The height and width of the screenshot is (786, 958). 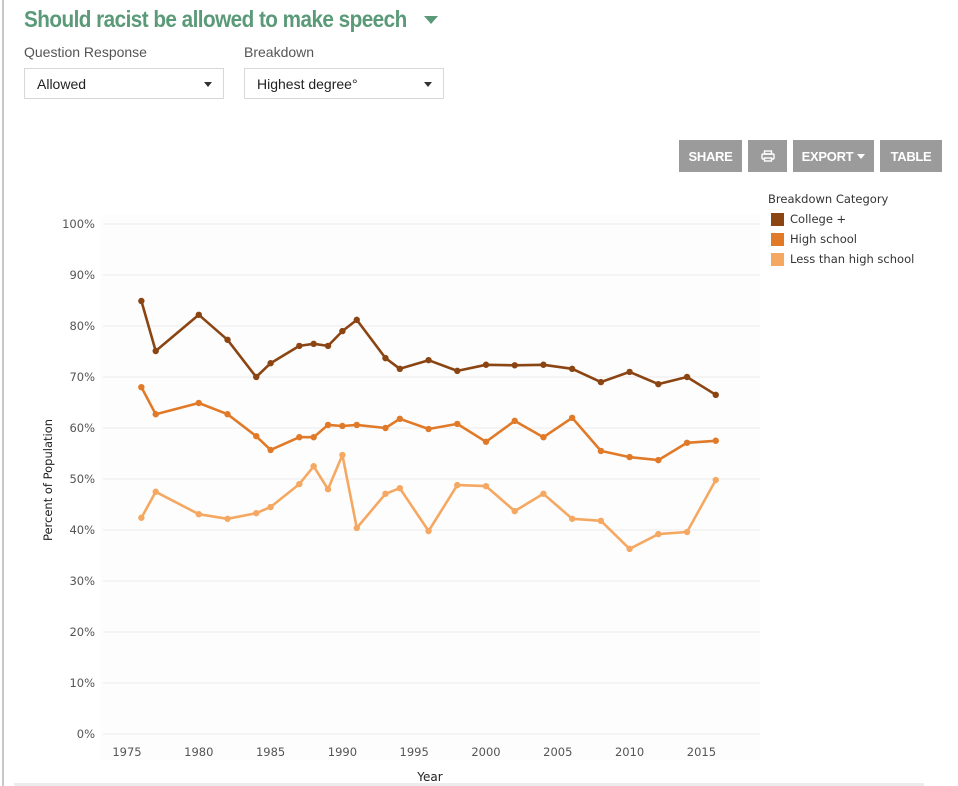 I want to click on title-dropdown-caret-icon, so click(x=431, y=20).